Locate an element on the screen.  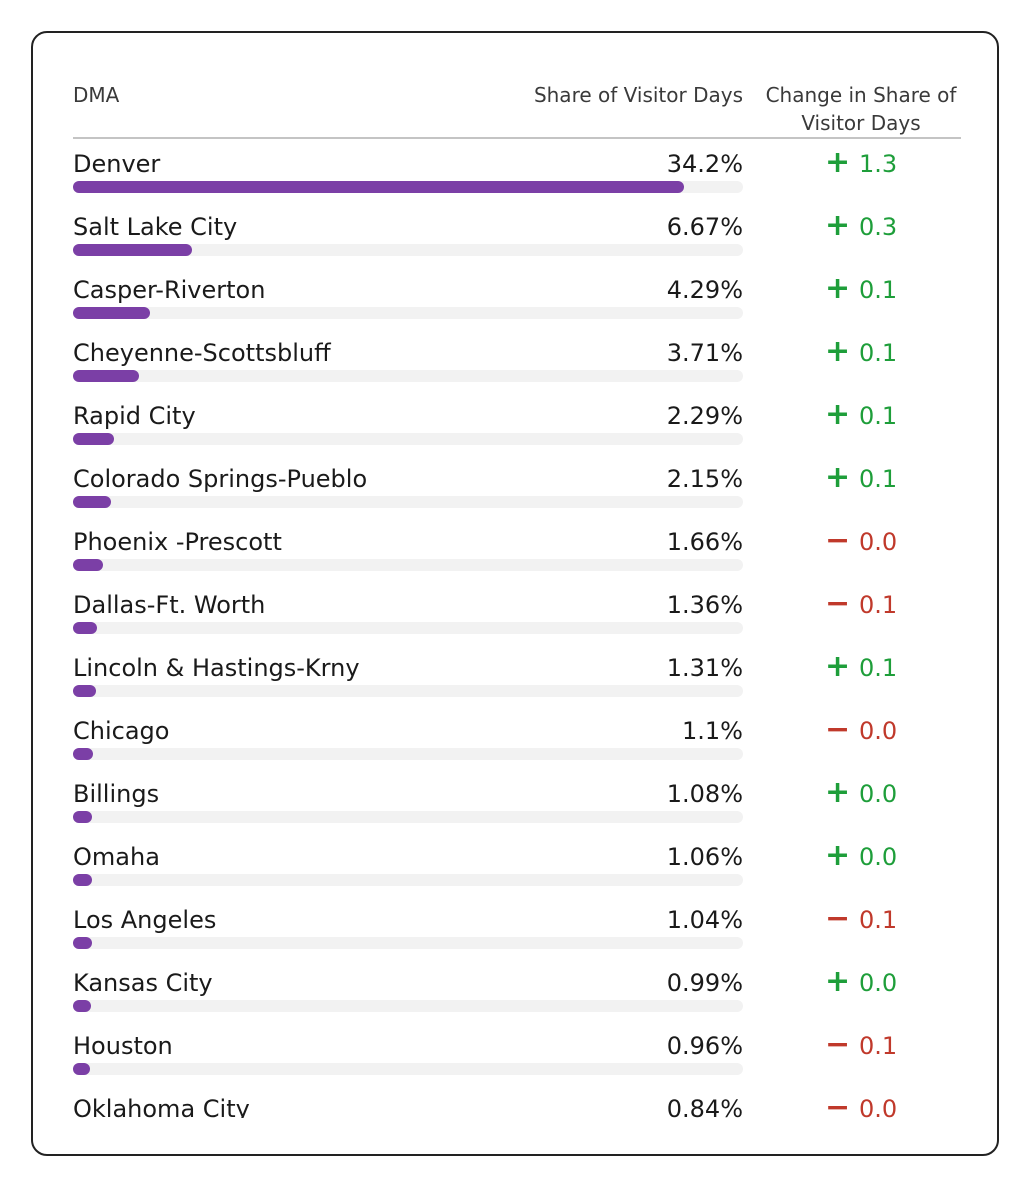
table-row: Dallas-Ft. Worth 1.36% −0.1 is located at coordinates (517, 611).